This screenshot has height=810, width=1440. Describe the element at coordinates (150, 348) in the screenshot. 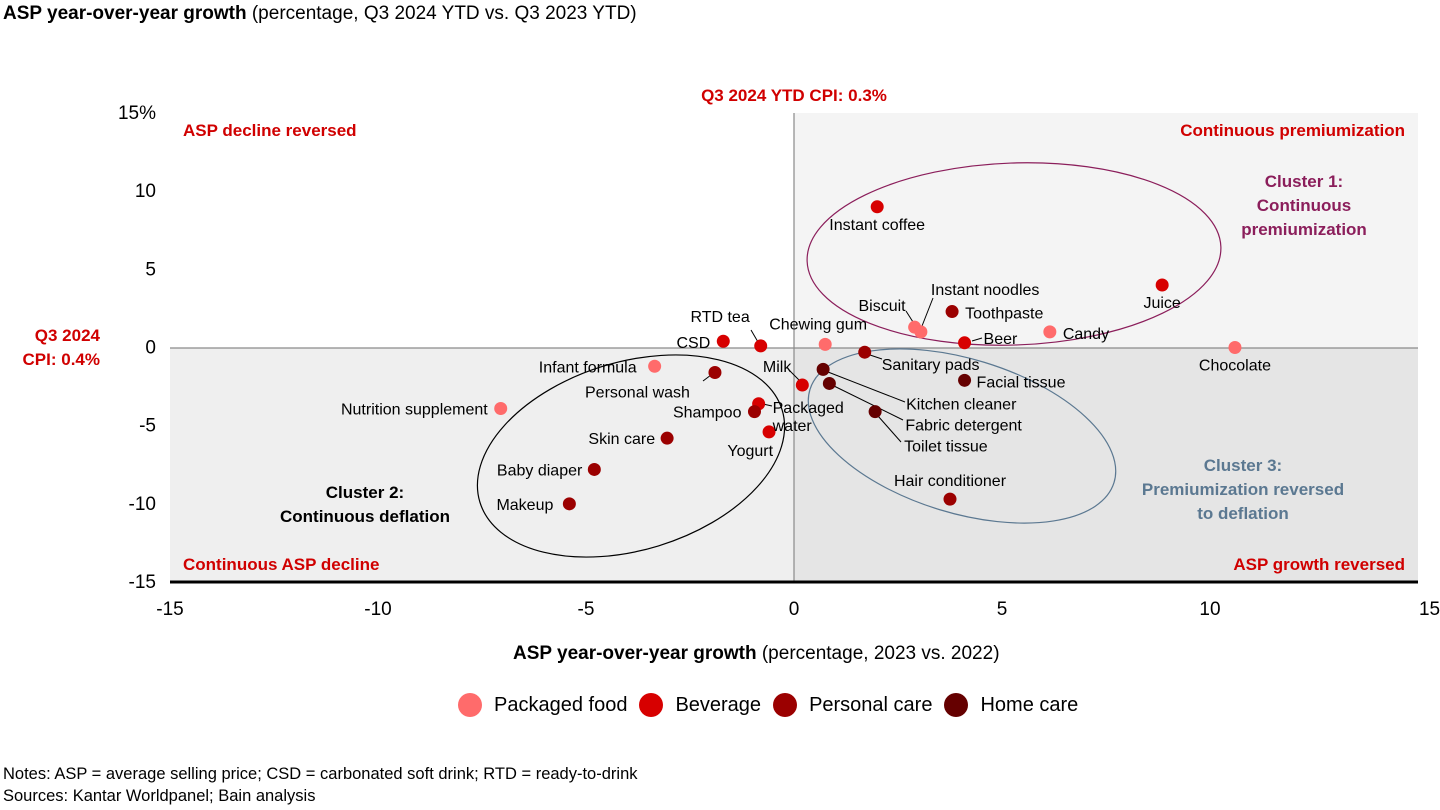

I see `y-tick-label: 0` at that location.